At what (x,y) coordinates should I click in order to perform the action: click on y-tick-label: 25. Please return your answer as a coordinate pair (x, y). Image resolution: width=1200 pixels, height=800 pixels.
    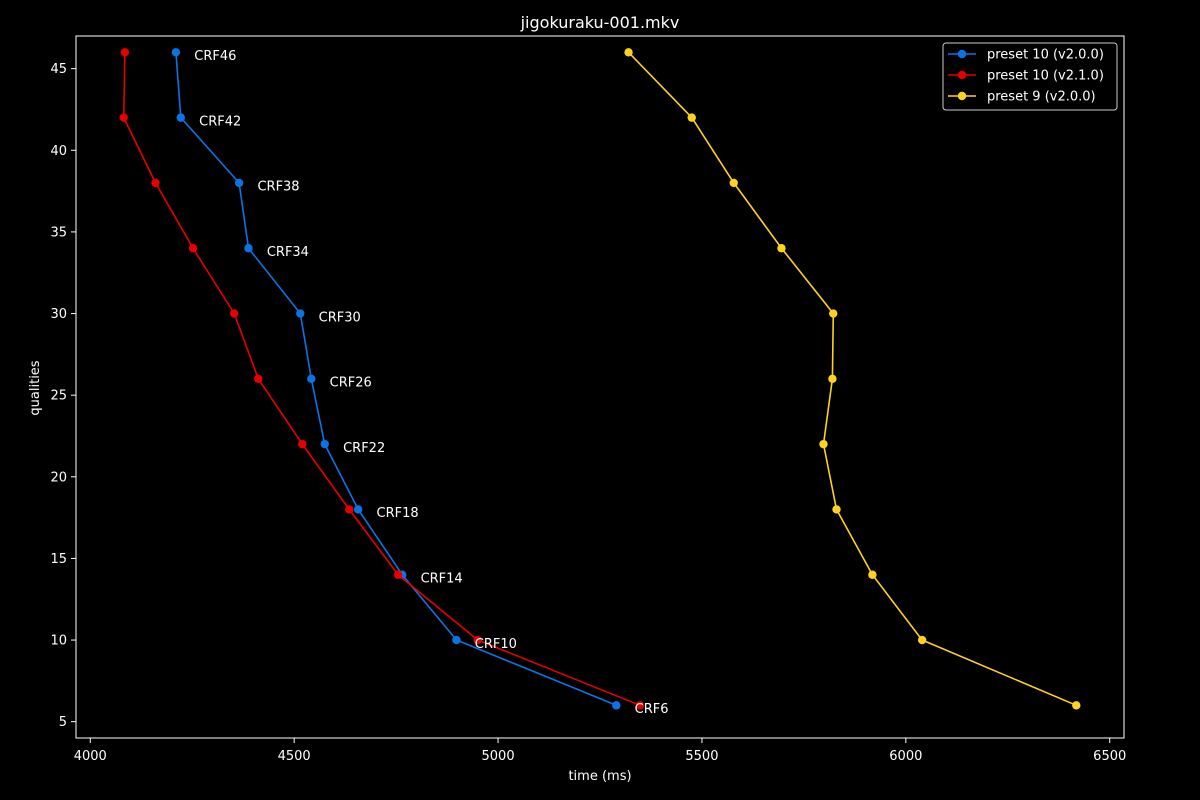
    Looking at the image, I should click on (58, 396).